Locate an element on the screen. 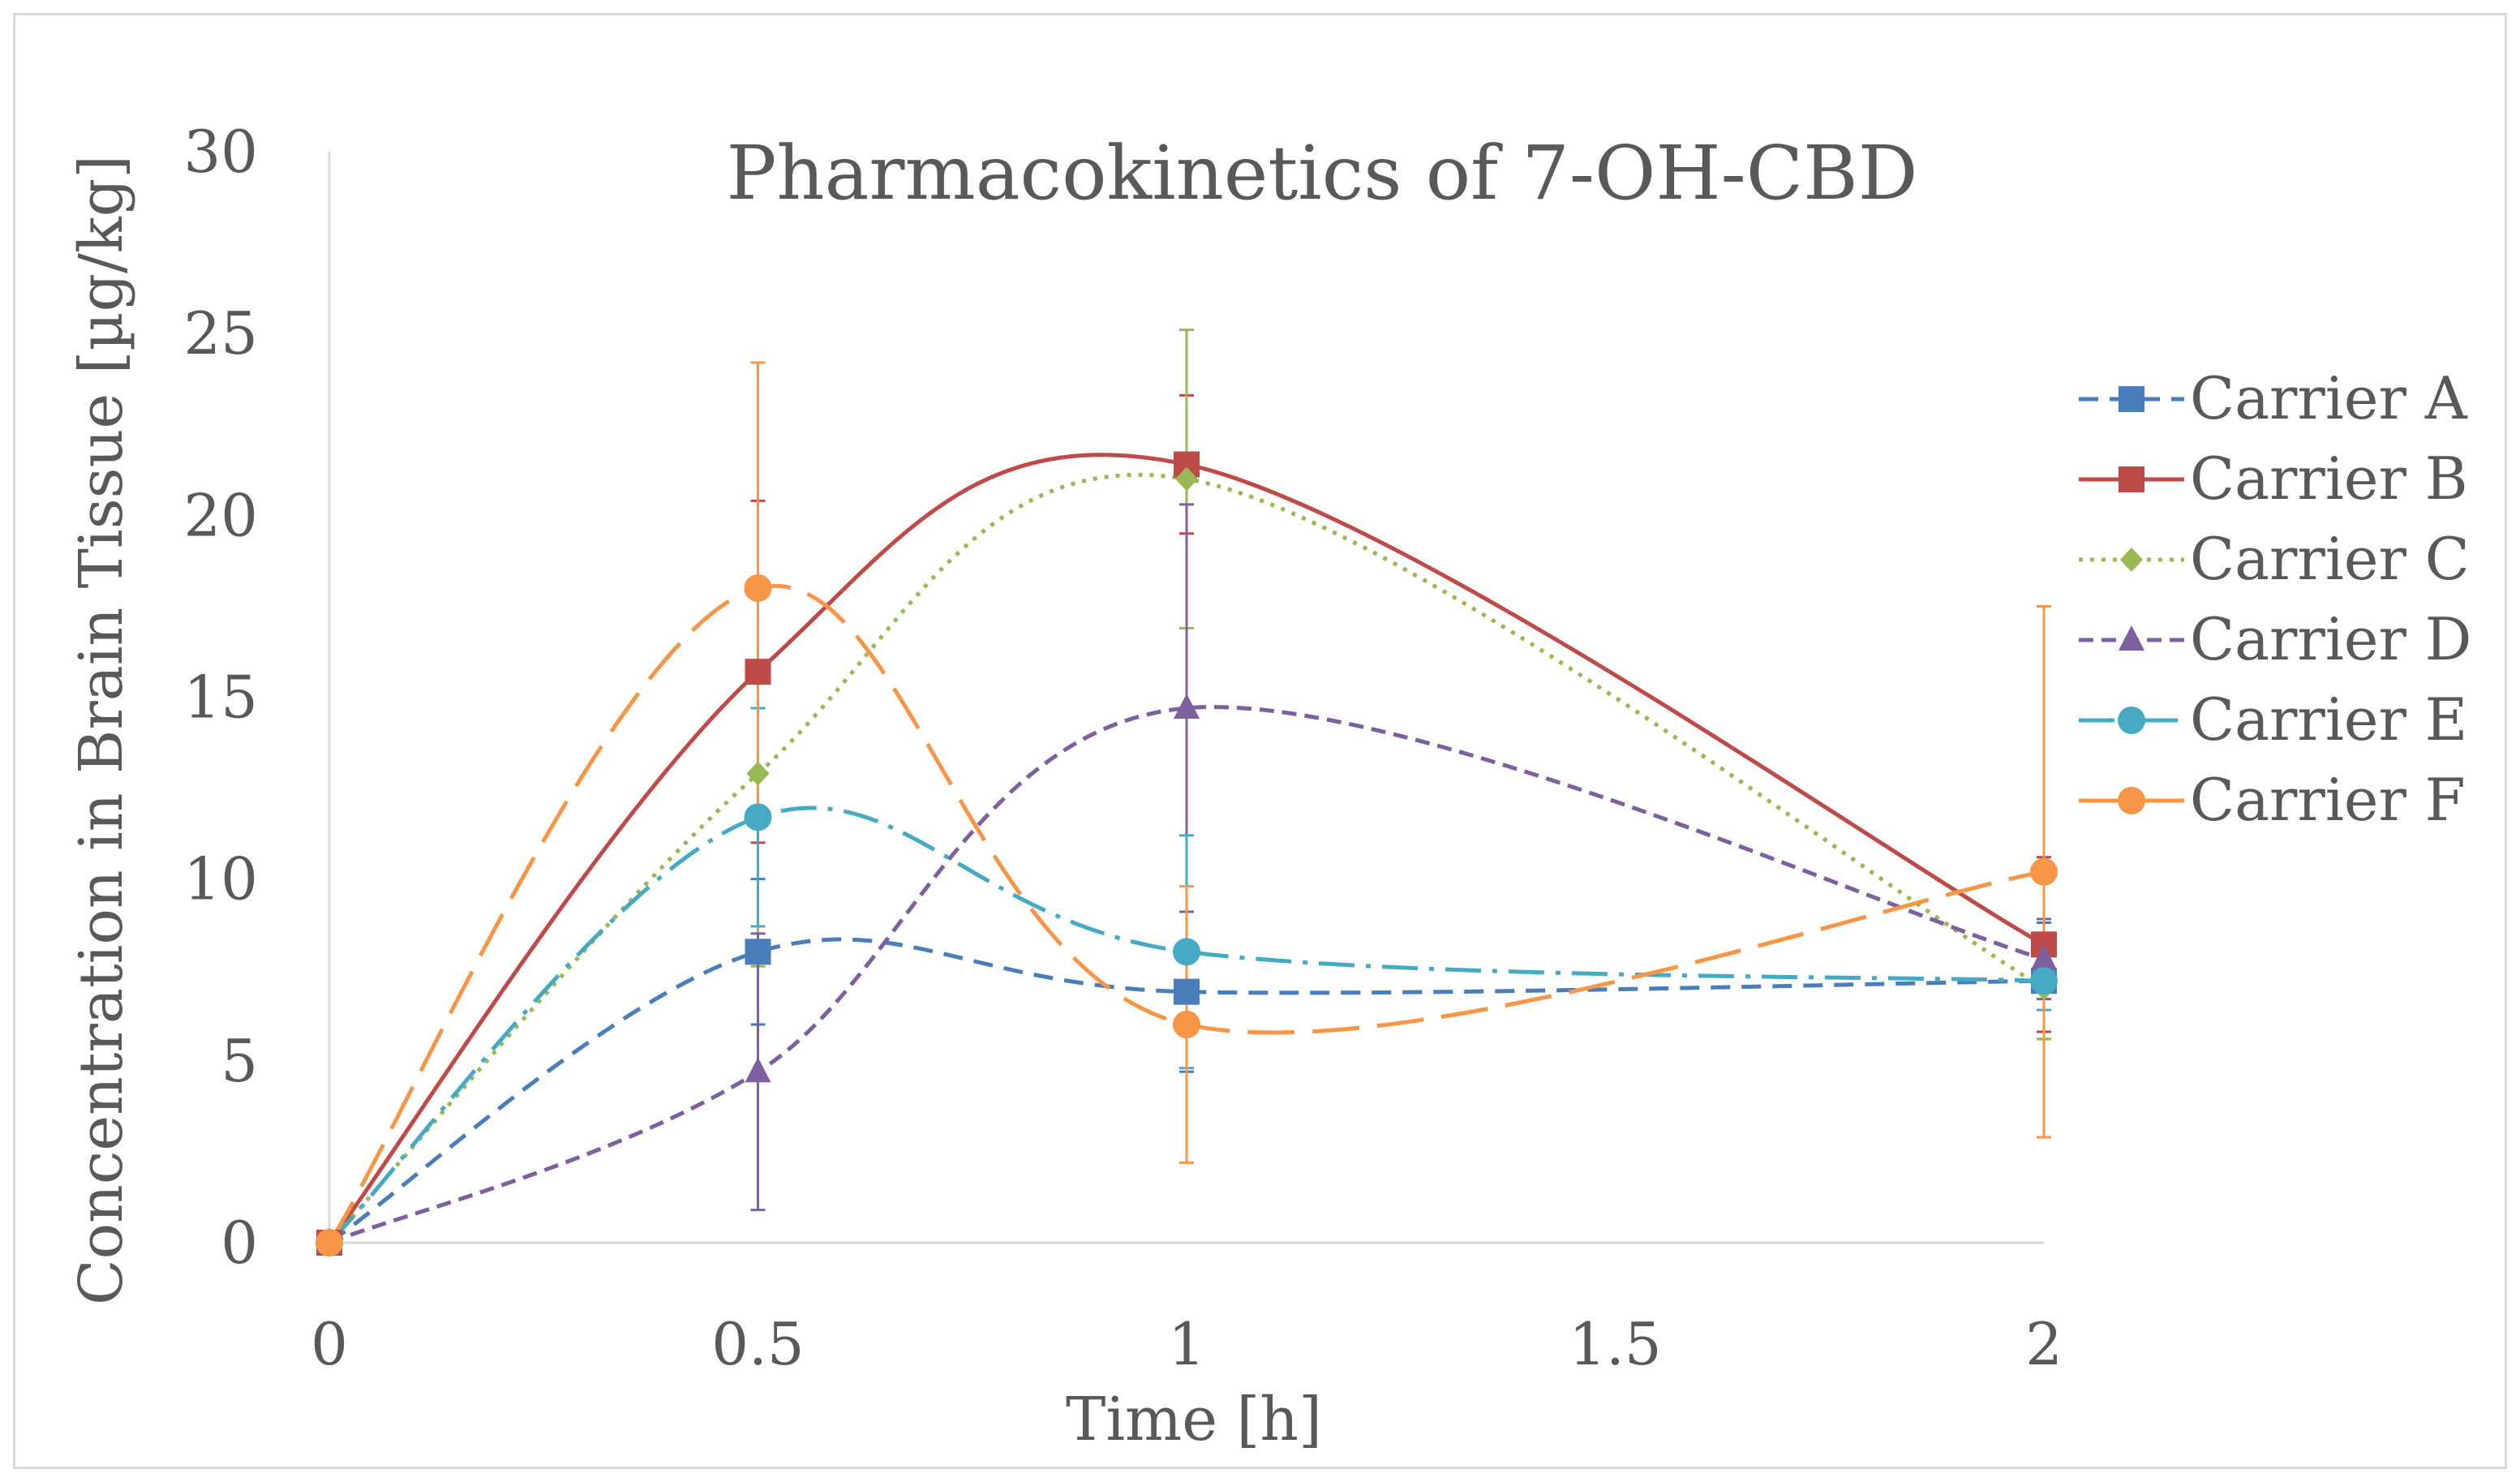 The image size is (2520, 1482). legend-label: Carrier D is located at coordinates (2331, 639).